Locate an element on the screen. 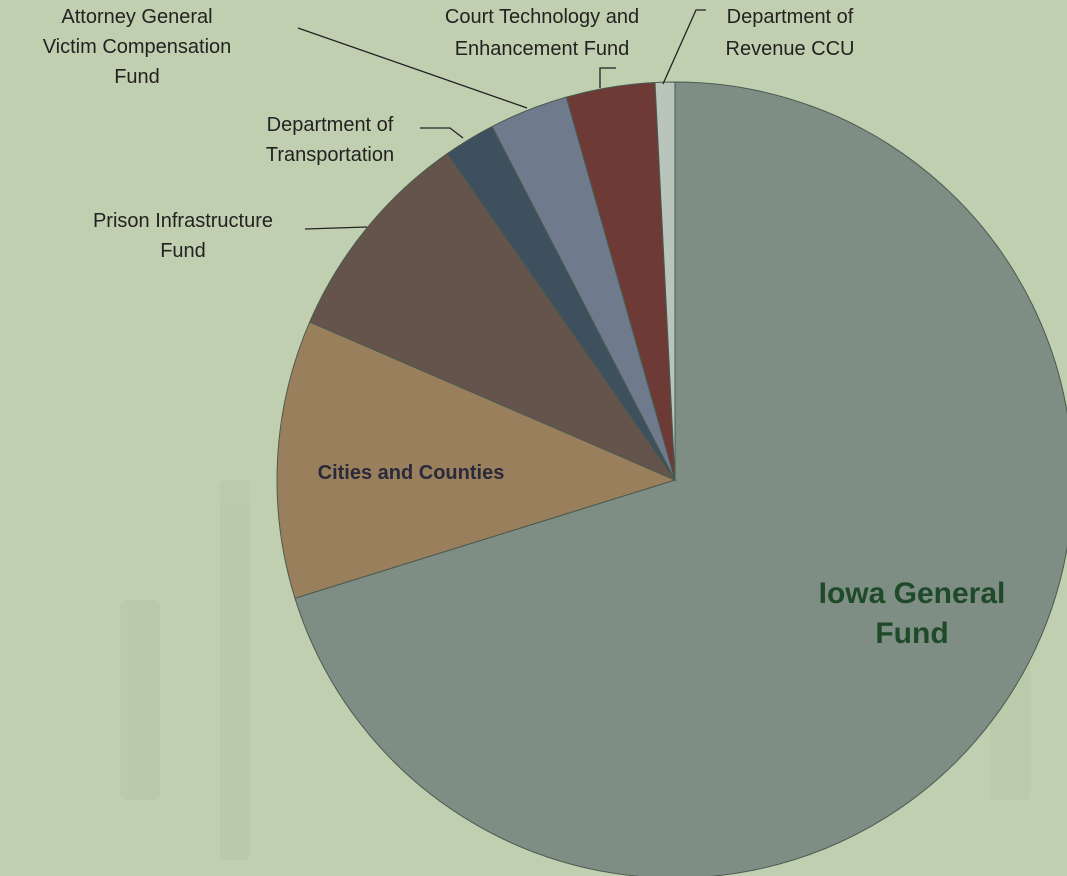  label-line: Enhancement Fund is located at coordinates (542, 49).